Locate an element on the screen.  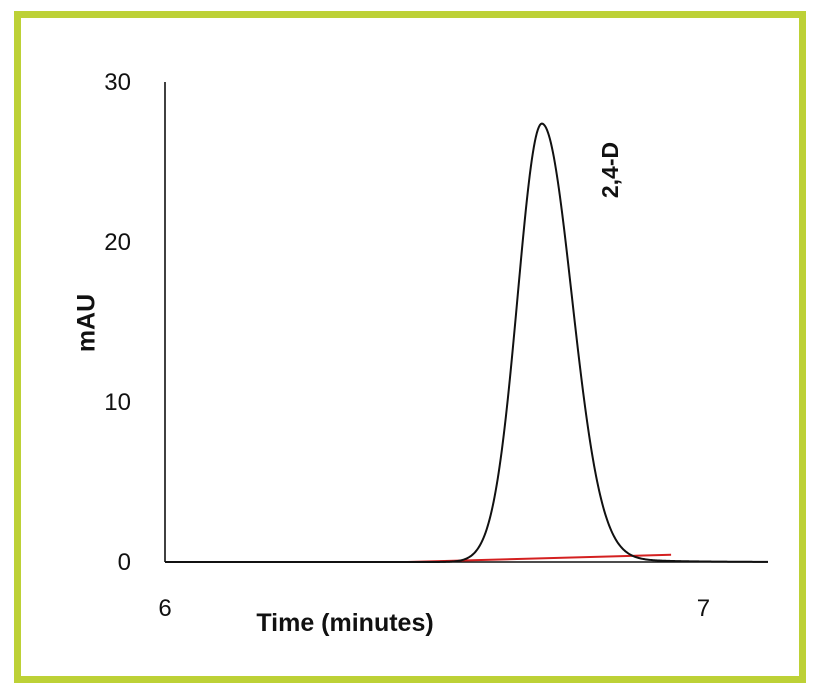
y-tick-labels: 0 10 20 30 is located at coordinates (117, 322).